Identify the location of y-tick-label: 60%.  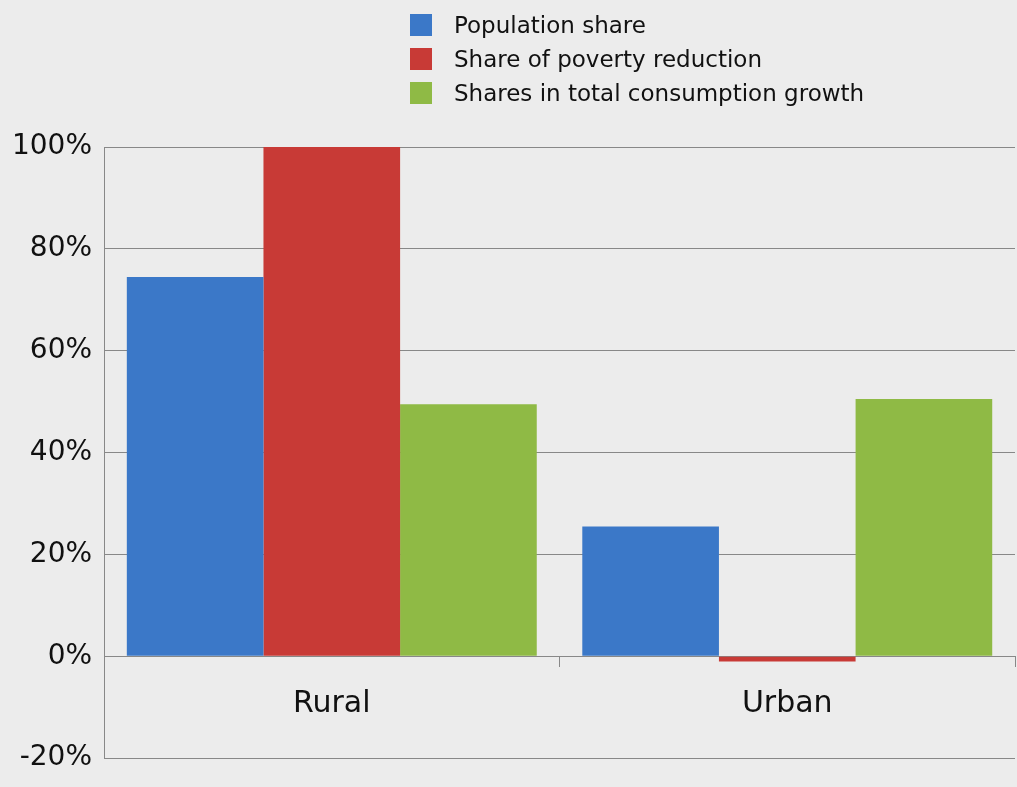
(61, 349).